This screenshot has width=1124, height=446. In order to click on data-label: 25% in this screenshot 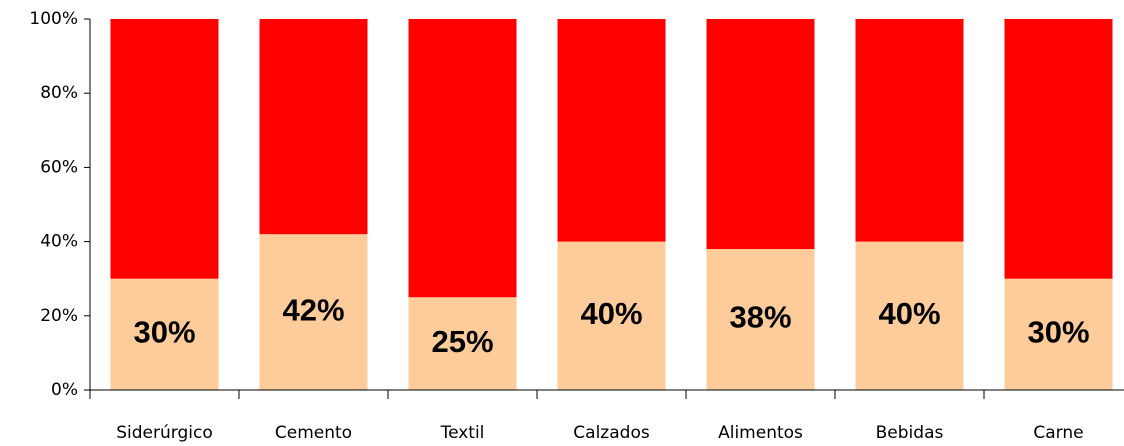, I will do `click(462, 341)`.